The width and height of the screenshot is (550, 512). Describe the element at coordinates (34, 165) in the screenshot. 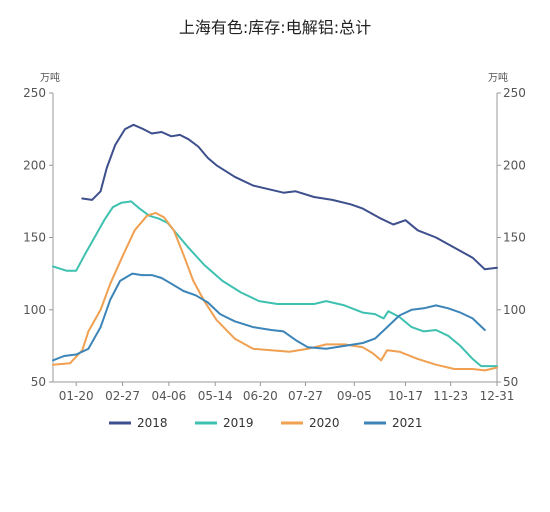

I see `y-tick-label-left: 200` at that location.